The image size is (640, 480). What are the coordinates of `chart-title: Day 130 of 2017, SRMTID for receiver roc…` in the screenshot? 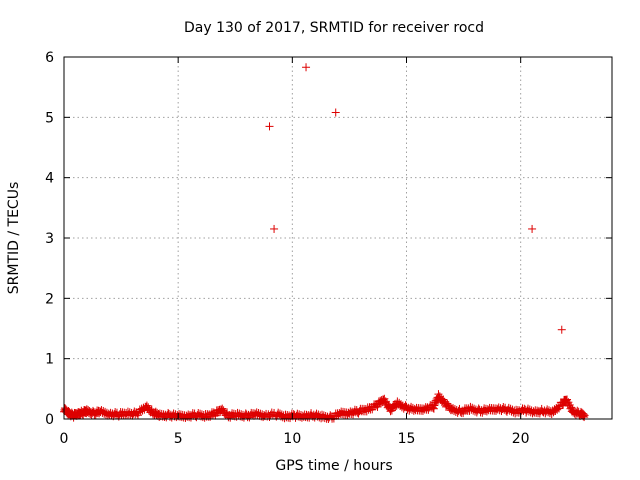 It's located at (334, 28).